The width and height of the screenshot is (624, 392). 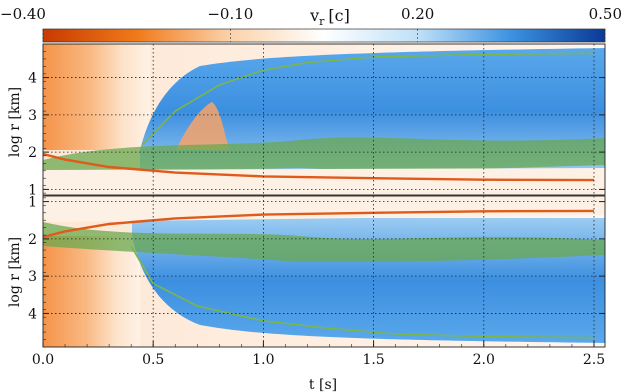 What do you see at coordinates (324, 242) in the screenshot?
I see `lower-accretion-zone` at bounding box center [324, 242].